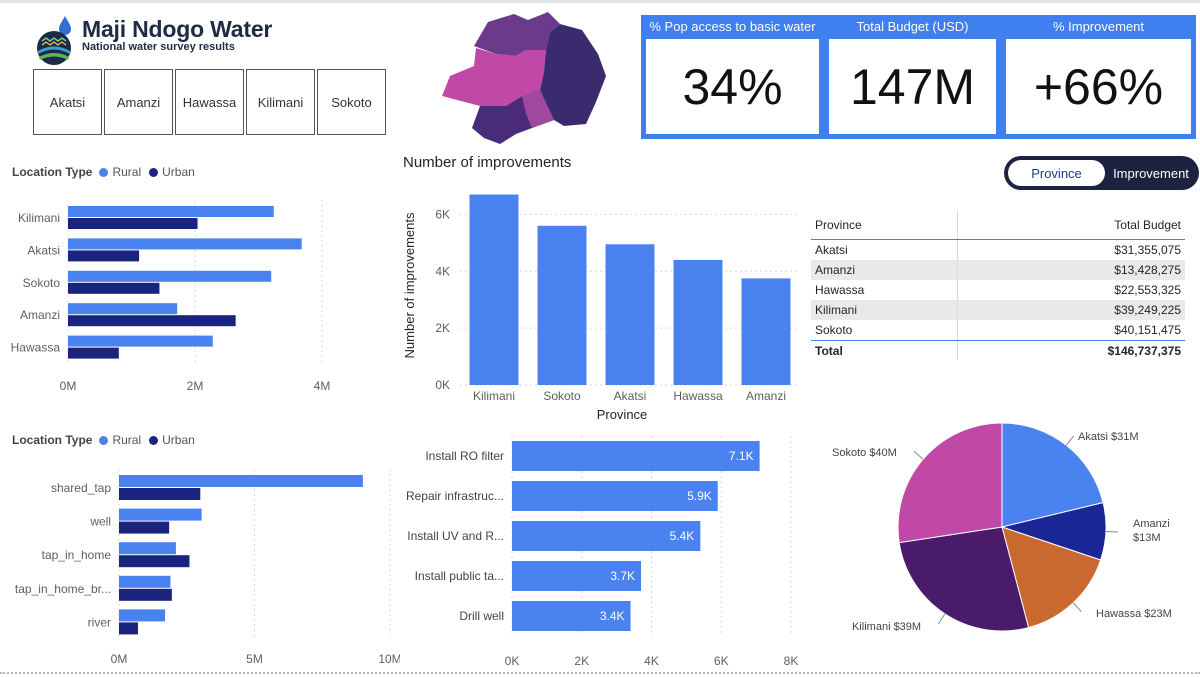 Image resolution: width=1200 pixels, height=677 pixels. What do you see at coordinates (104, 172) in the screenshot?
I see `rural-dot-icon` at bounding box center [104, 172].